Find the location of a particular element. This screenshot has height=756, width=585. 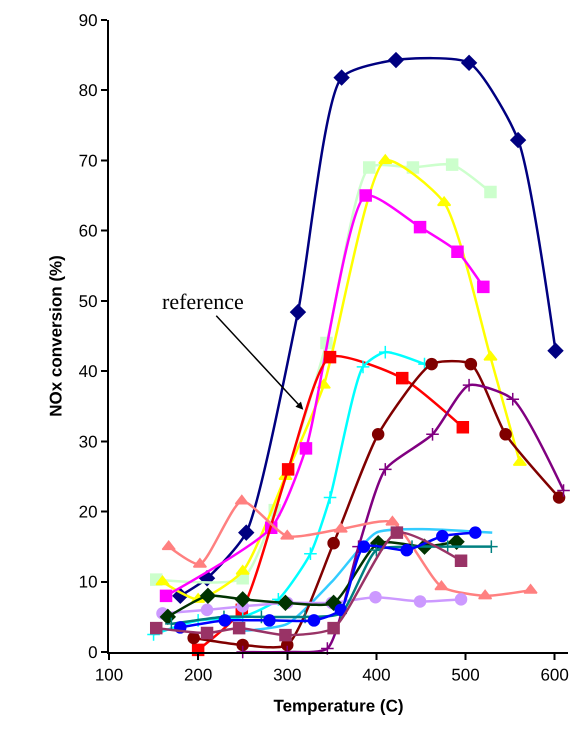

y-tick-label: 60 is located at coordinates (88, 231).